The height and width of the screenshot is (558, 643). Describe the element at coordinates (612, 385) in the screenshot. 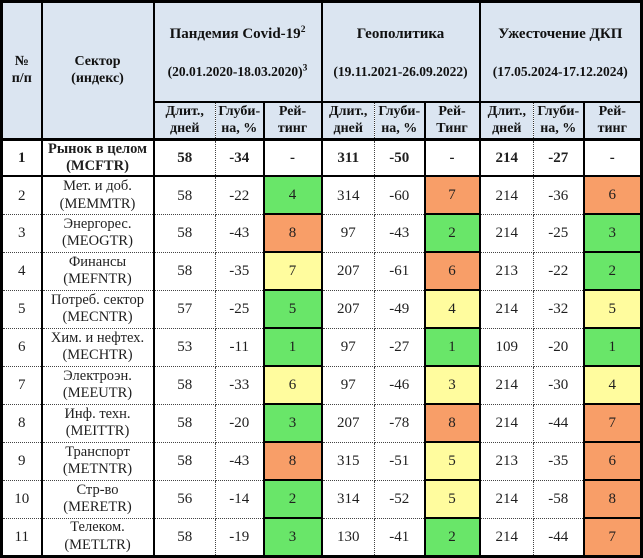

I see `rating-cell: 4` at that location.